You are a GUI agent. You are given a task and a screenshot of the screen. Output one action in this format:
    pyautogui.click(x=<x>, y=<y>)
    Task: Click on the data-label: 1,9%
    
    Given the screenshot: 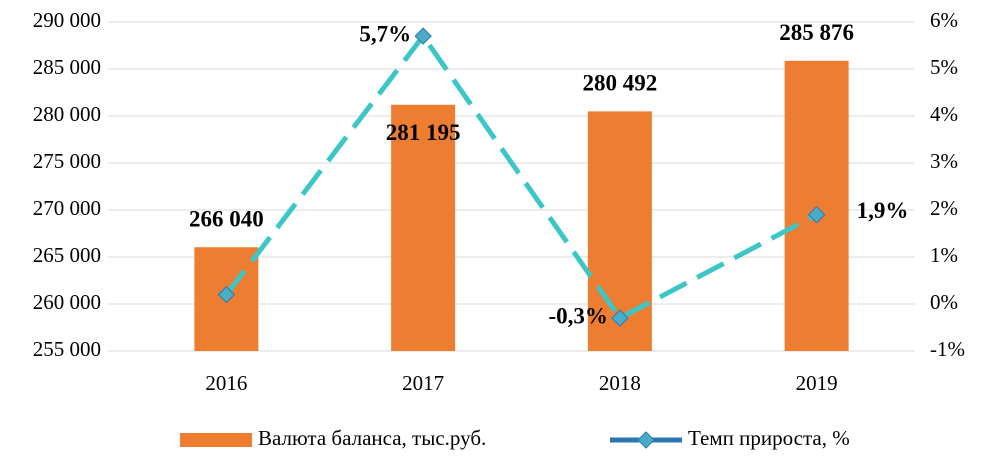 What is the action you would take?
    pyautogui.click(x=883, y=210)
    